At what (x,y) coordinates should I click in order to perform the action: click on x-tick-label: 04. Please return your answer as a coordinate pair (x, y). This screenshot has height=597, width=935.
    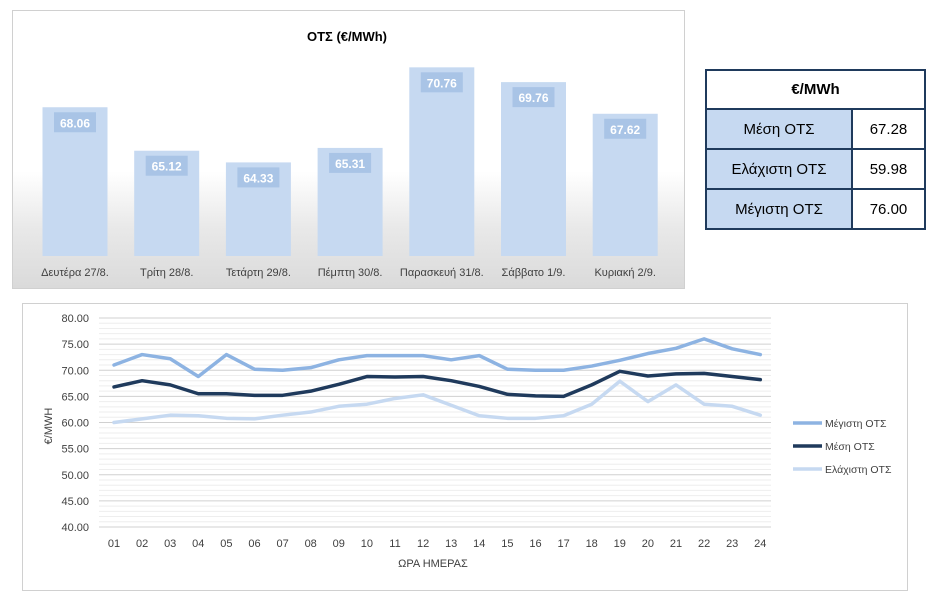
    Looking at the image, I should click on (198, 544).